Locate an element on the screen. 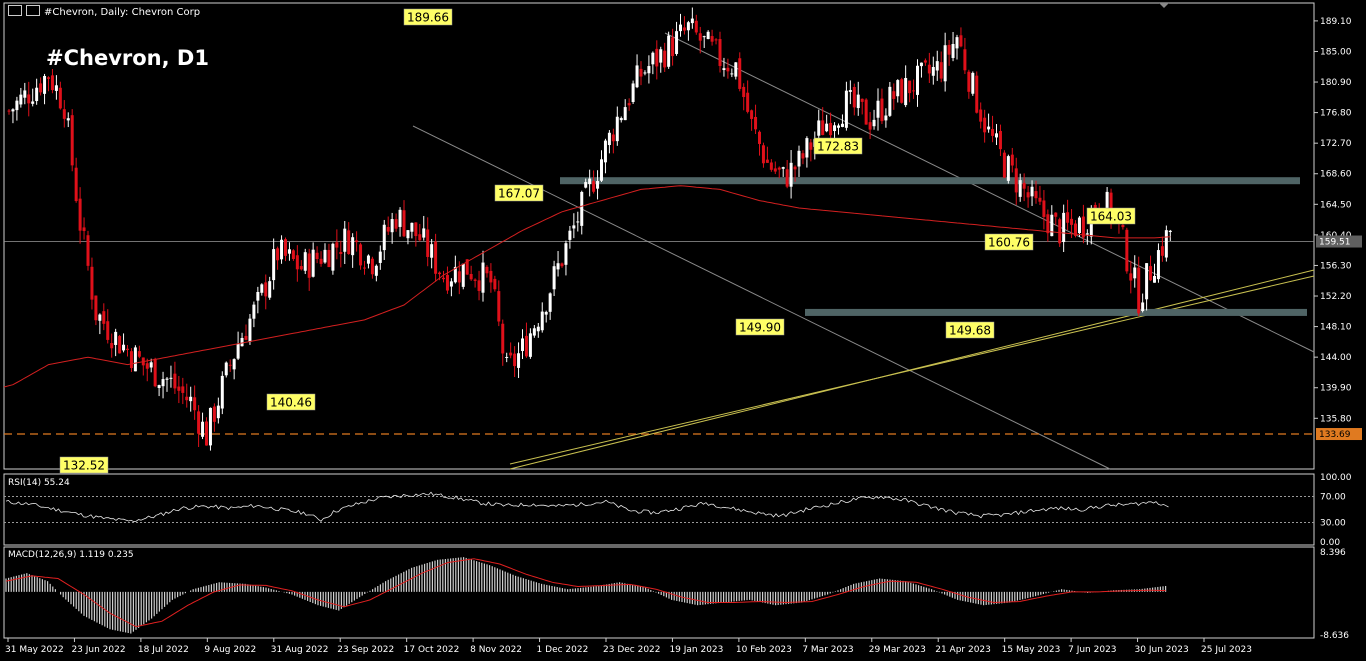 This screenshot has width=1366, height=661. time-tick-label: 7 Jun 2023 is located at coordinates (1092, 650).